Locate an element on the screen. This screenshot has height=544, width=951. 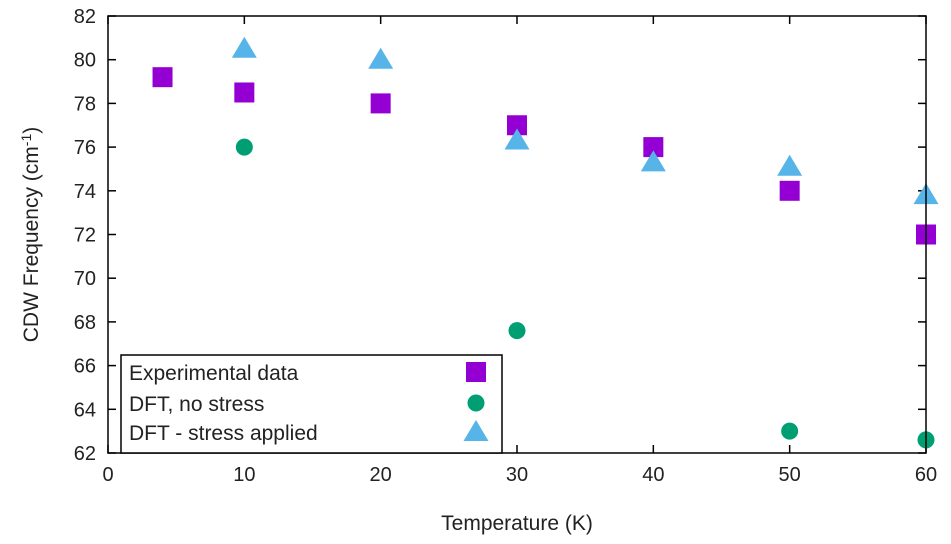
legend-label: DFT - stress applied is located at coordinates (223, 433).